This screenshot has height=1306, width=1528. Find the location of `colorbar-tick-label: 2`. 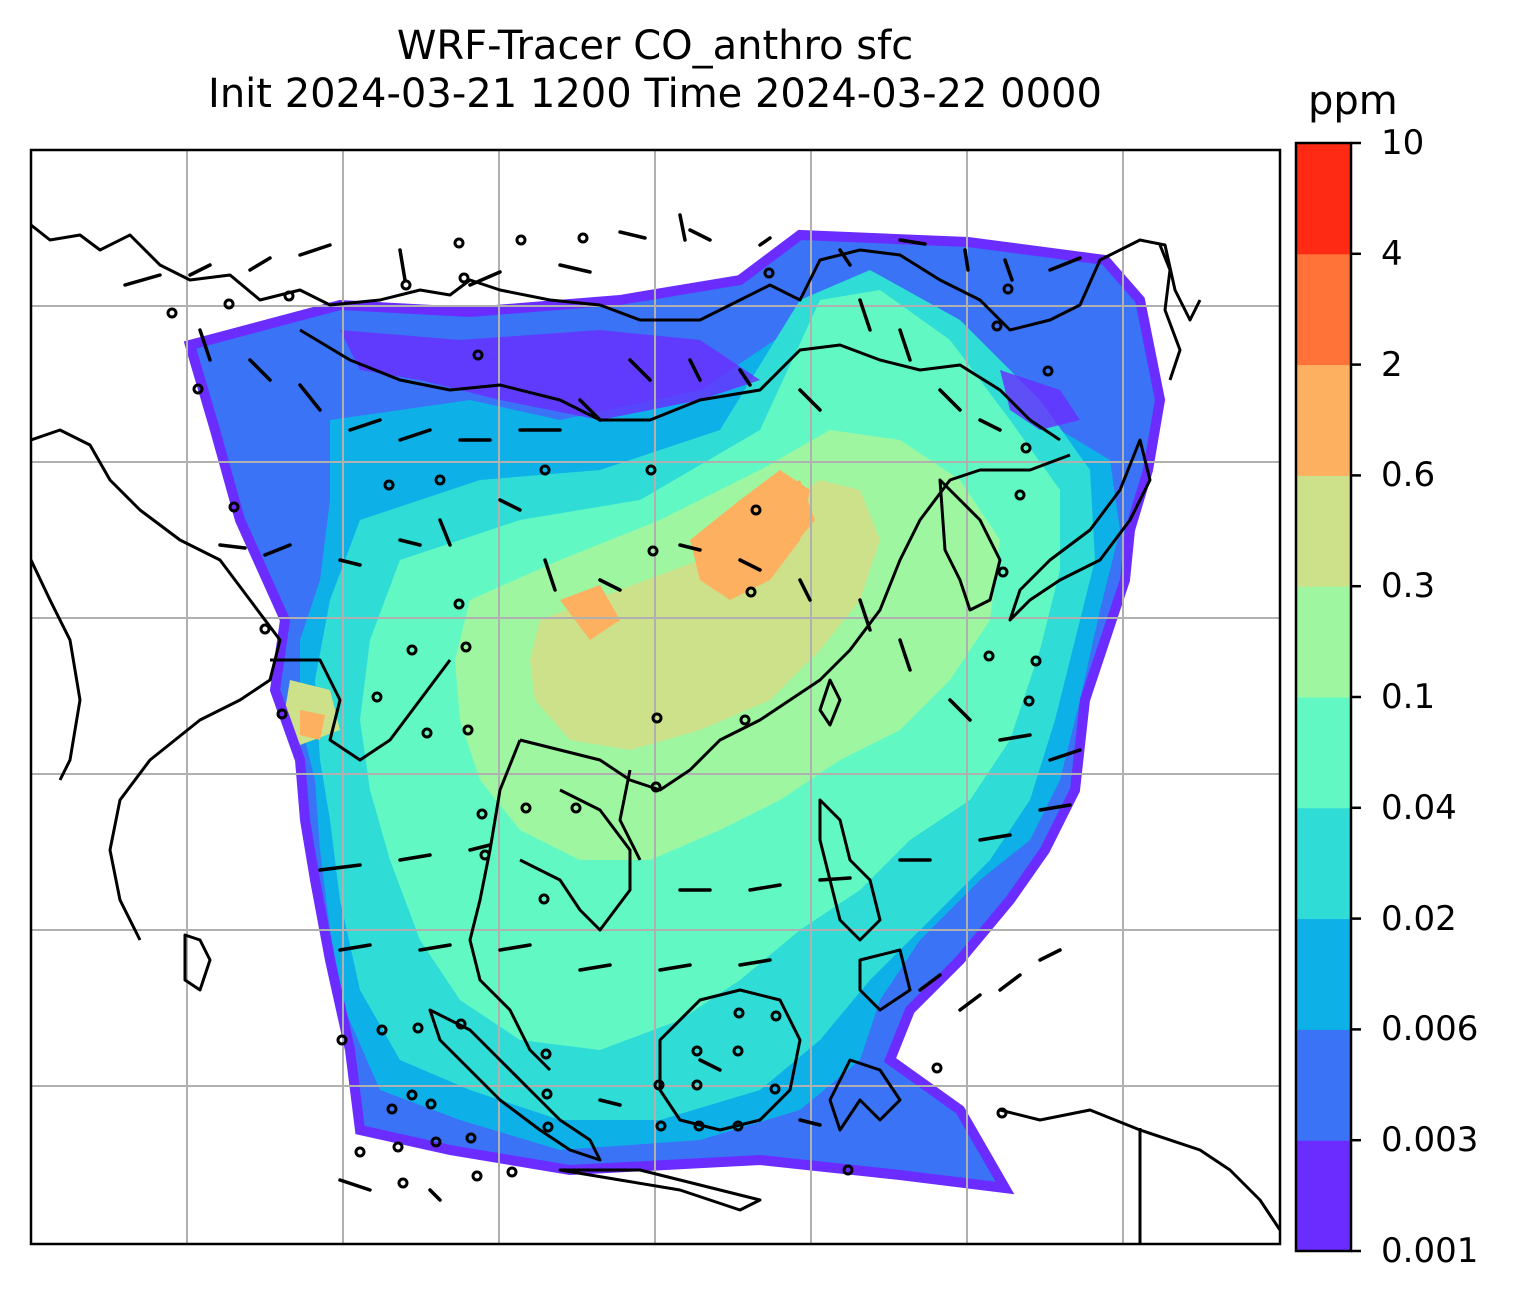

colorbar-tick-label: 2 is located at coordinates (1392, 364).